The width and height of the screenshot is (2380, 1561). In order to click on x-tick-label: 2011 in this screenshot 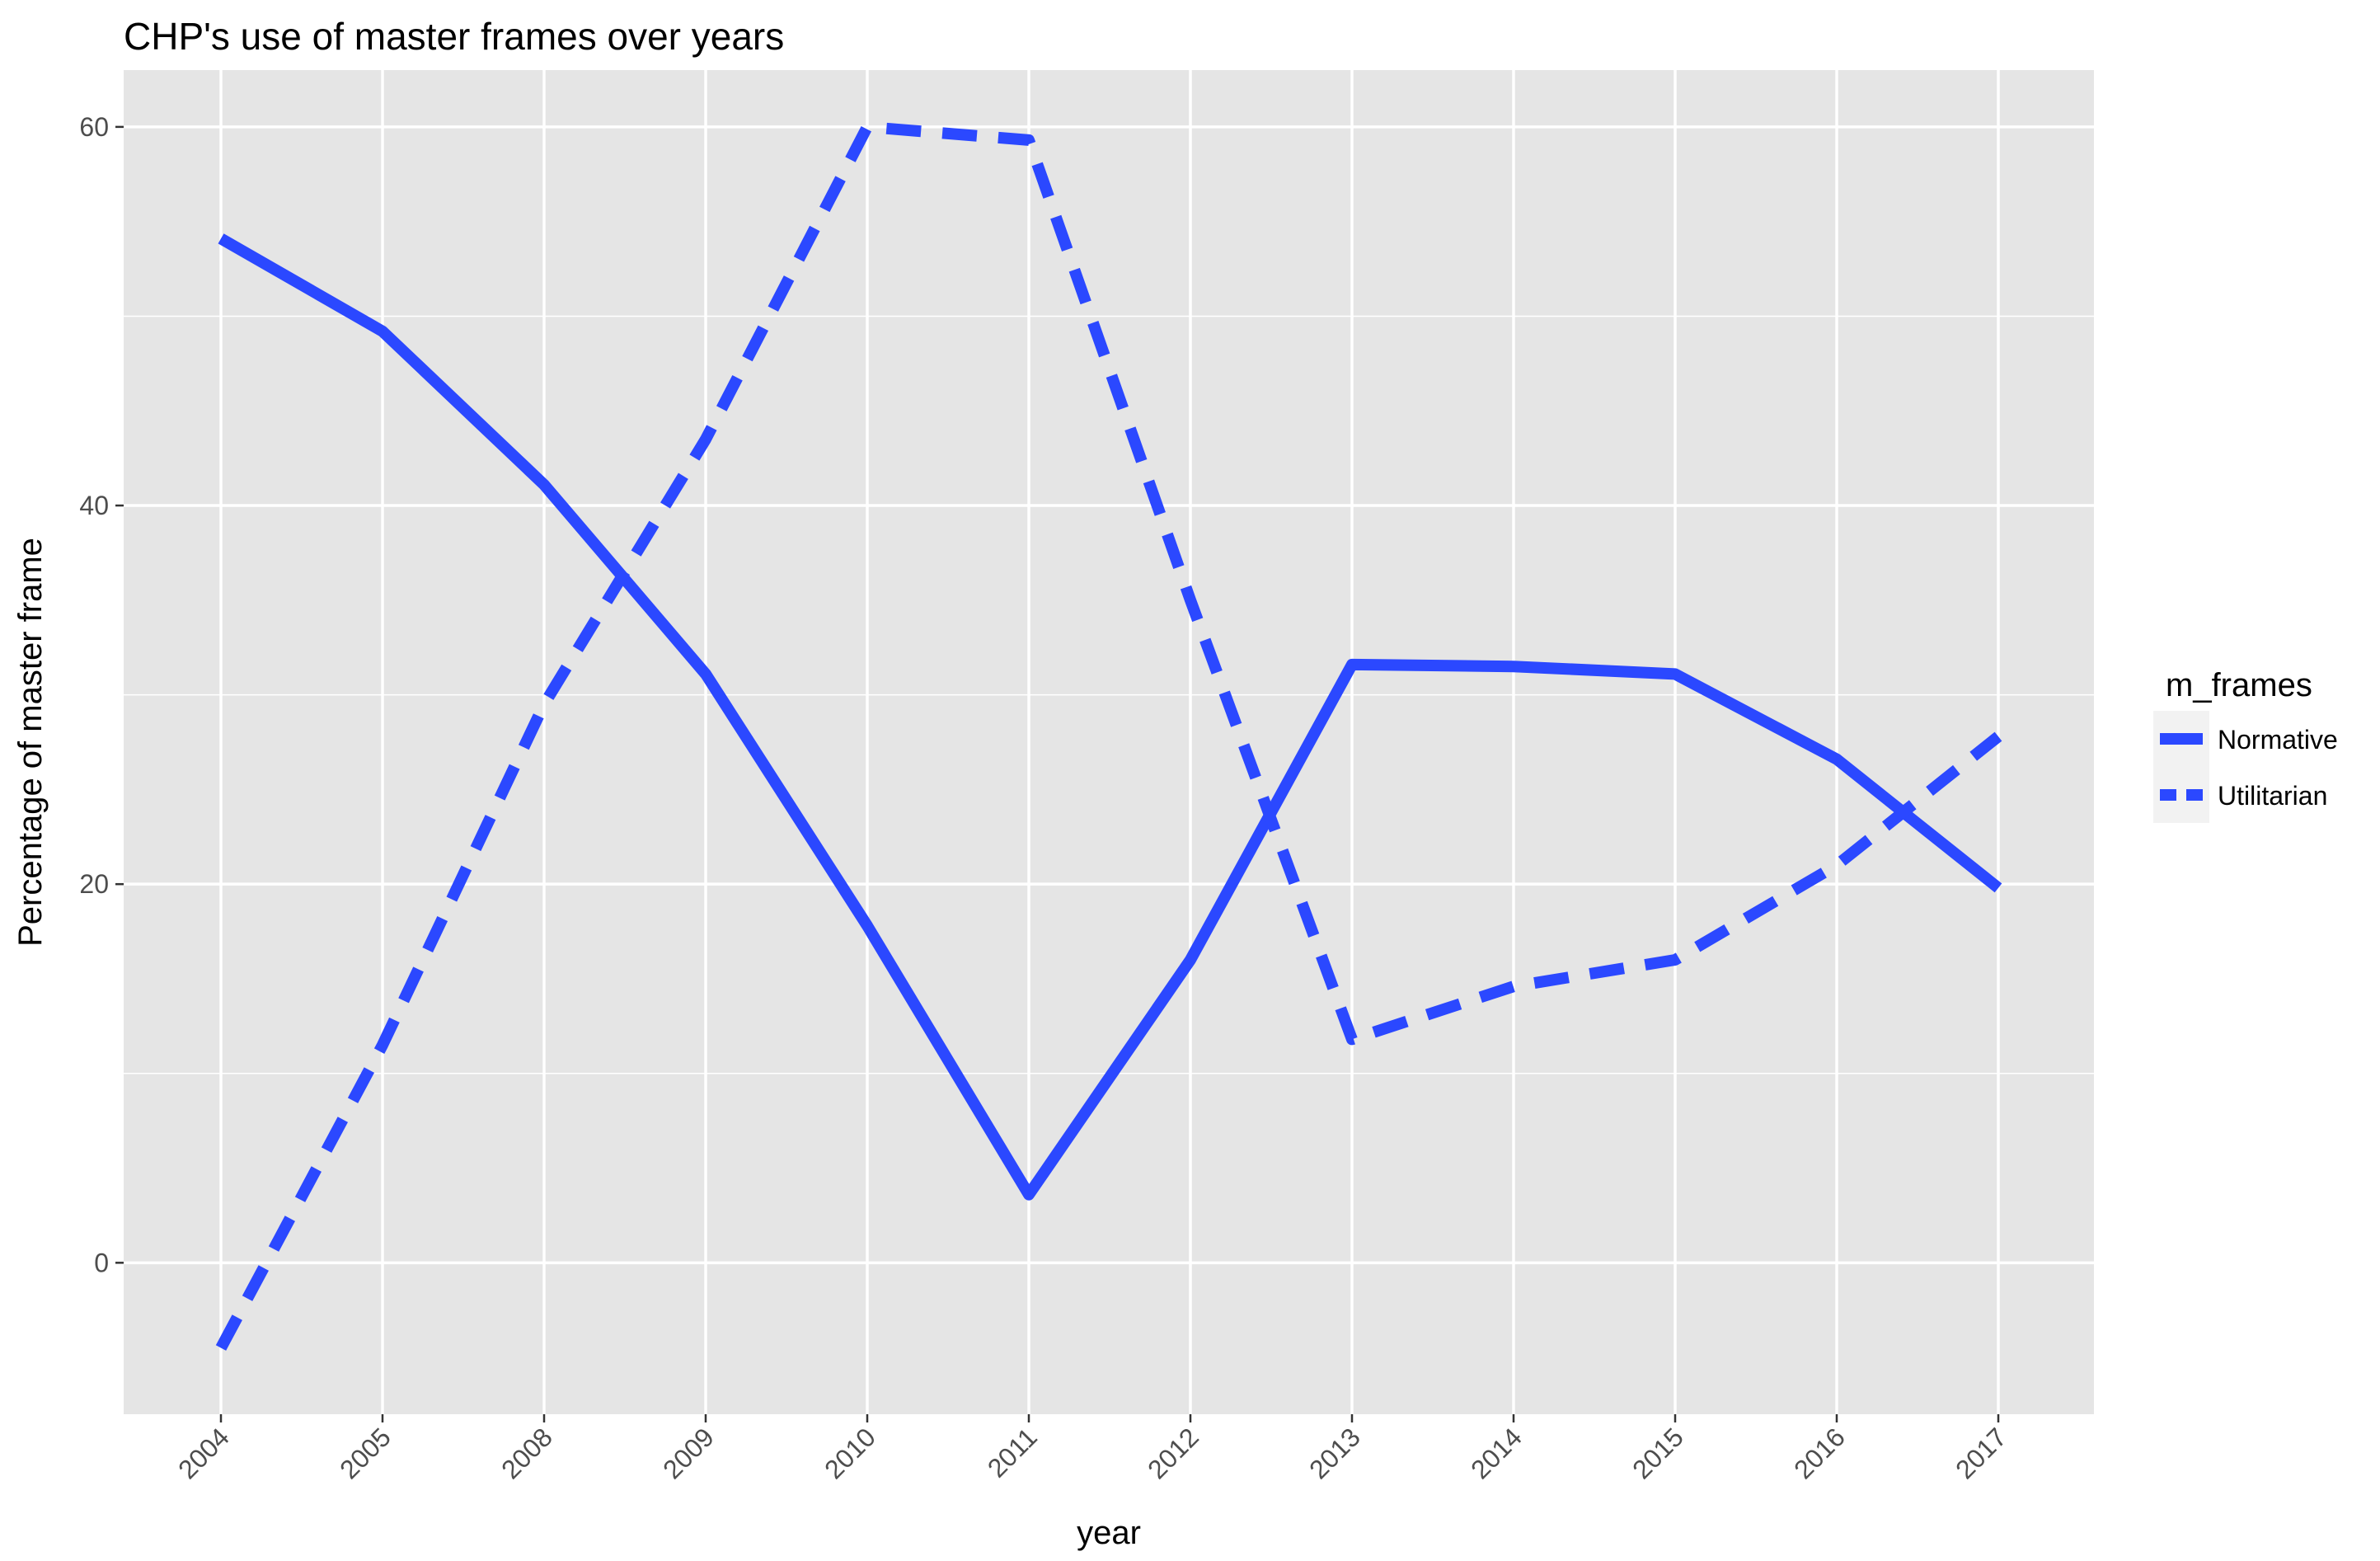, I will do `click(1012, 1452)`.